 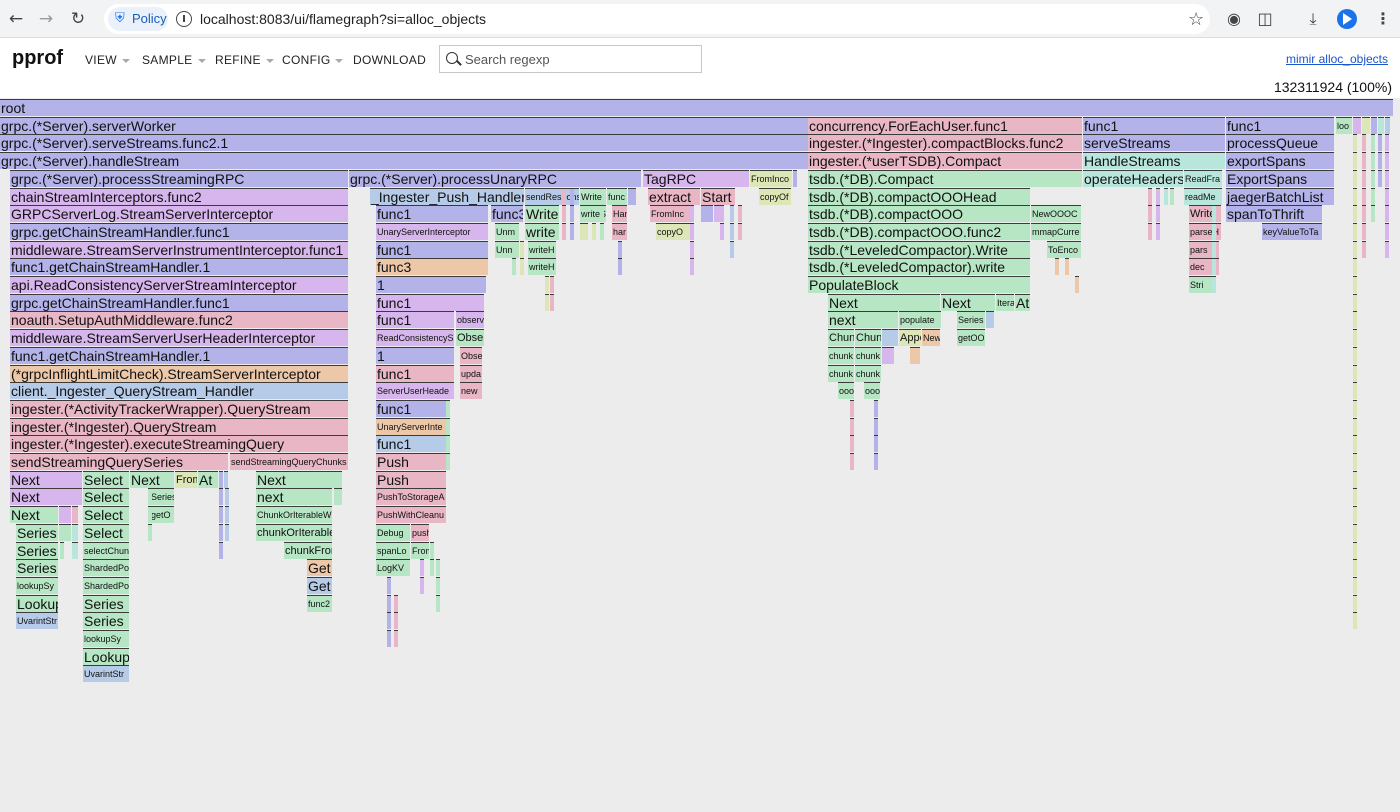 I want to click on flame-frame: pars, so click(x=1204, y=249).